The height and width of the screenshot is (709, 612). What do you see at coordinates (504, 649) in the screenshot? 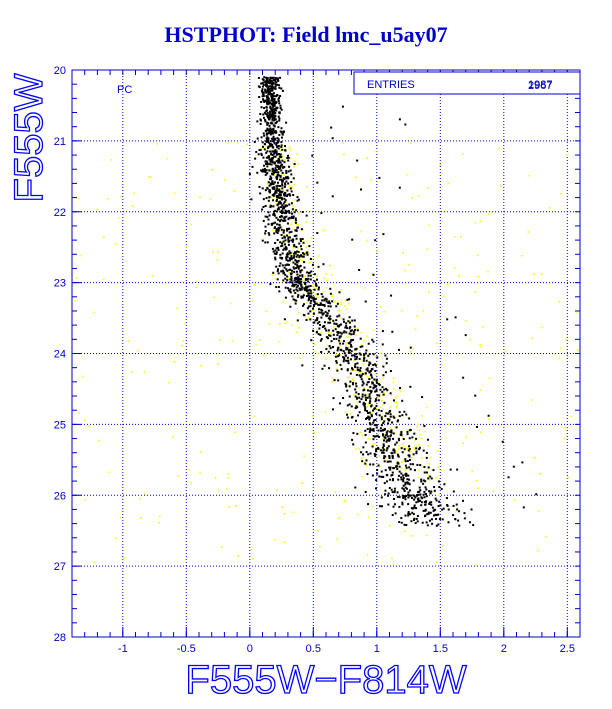
I see `x-tick-label: 2` at bounding box center [504, 649].